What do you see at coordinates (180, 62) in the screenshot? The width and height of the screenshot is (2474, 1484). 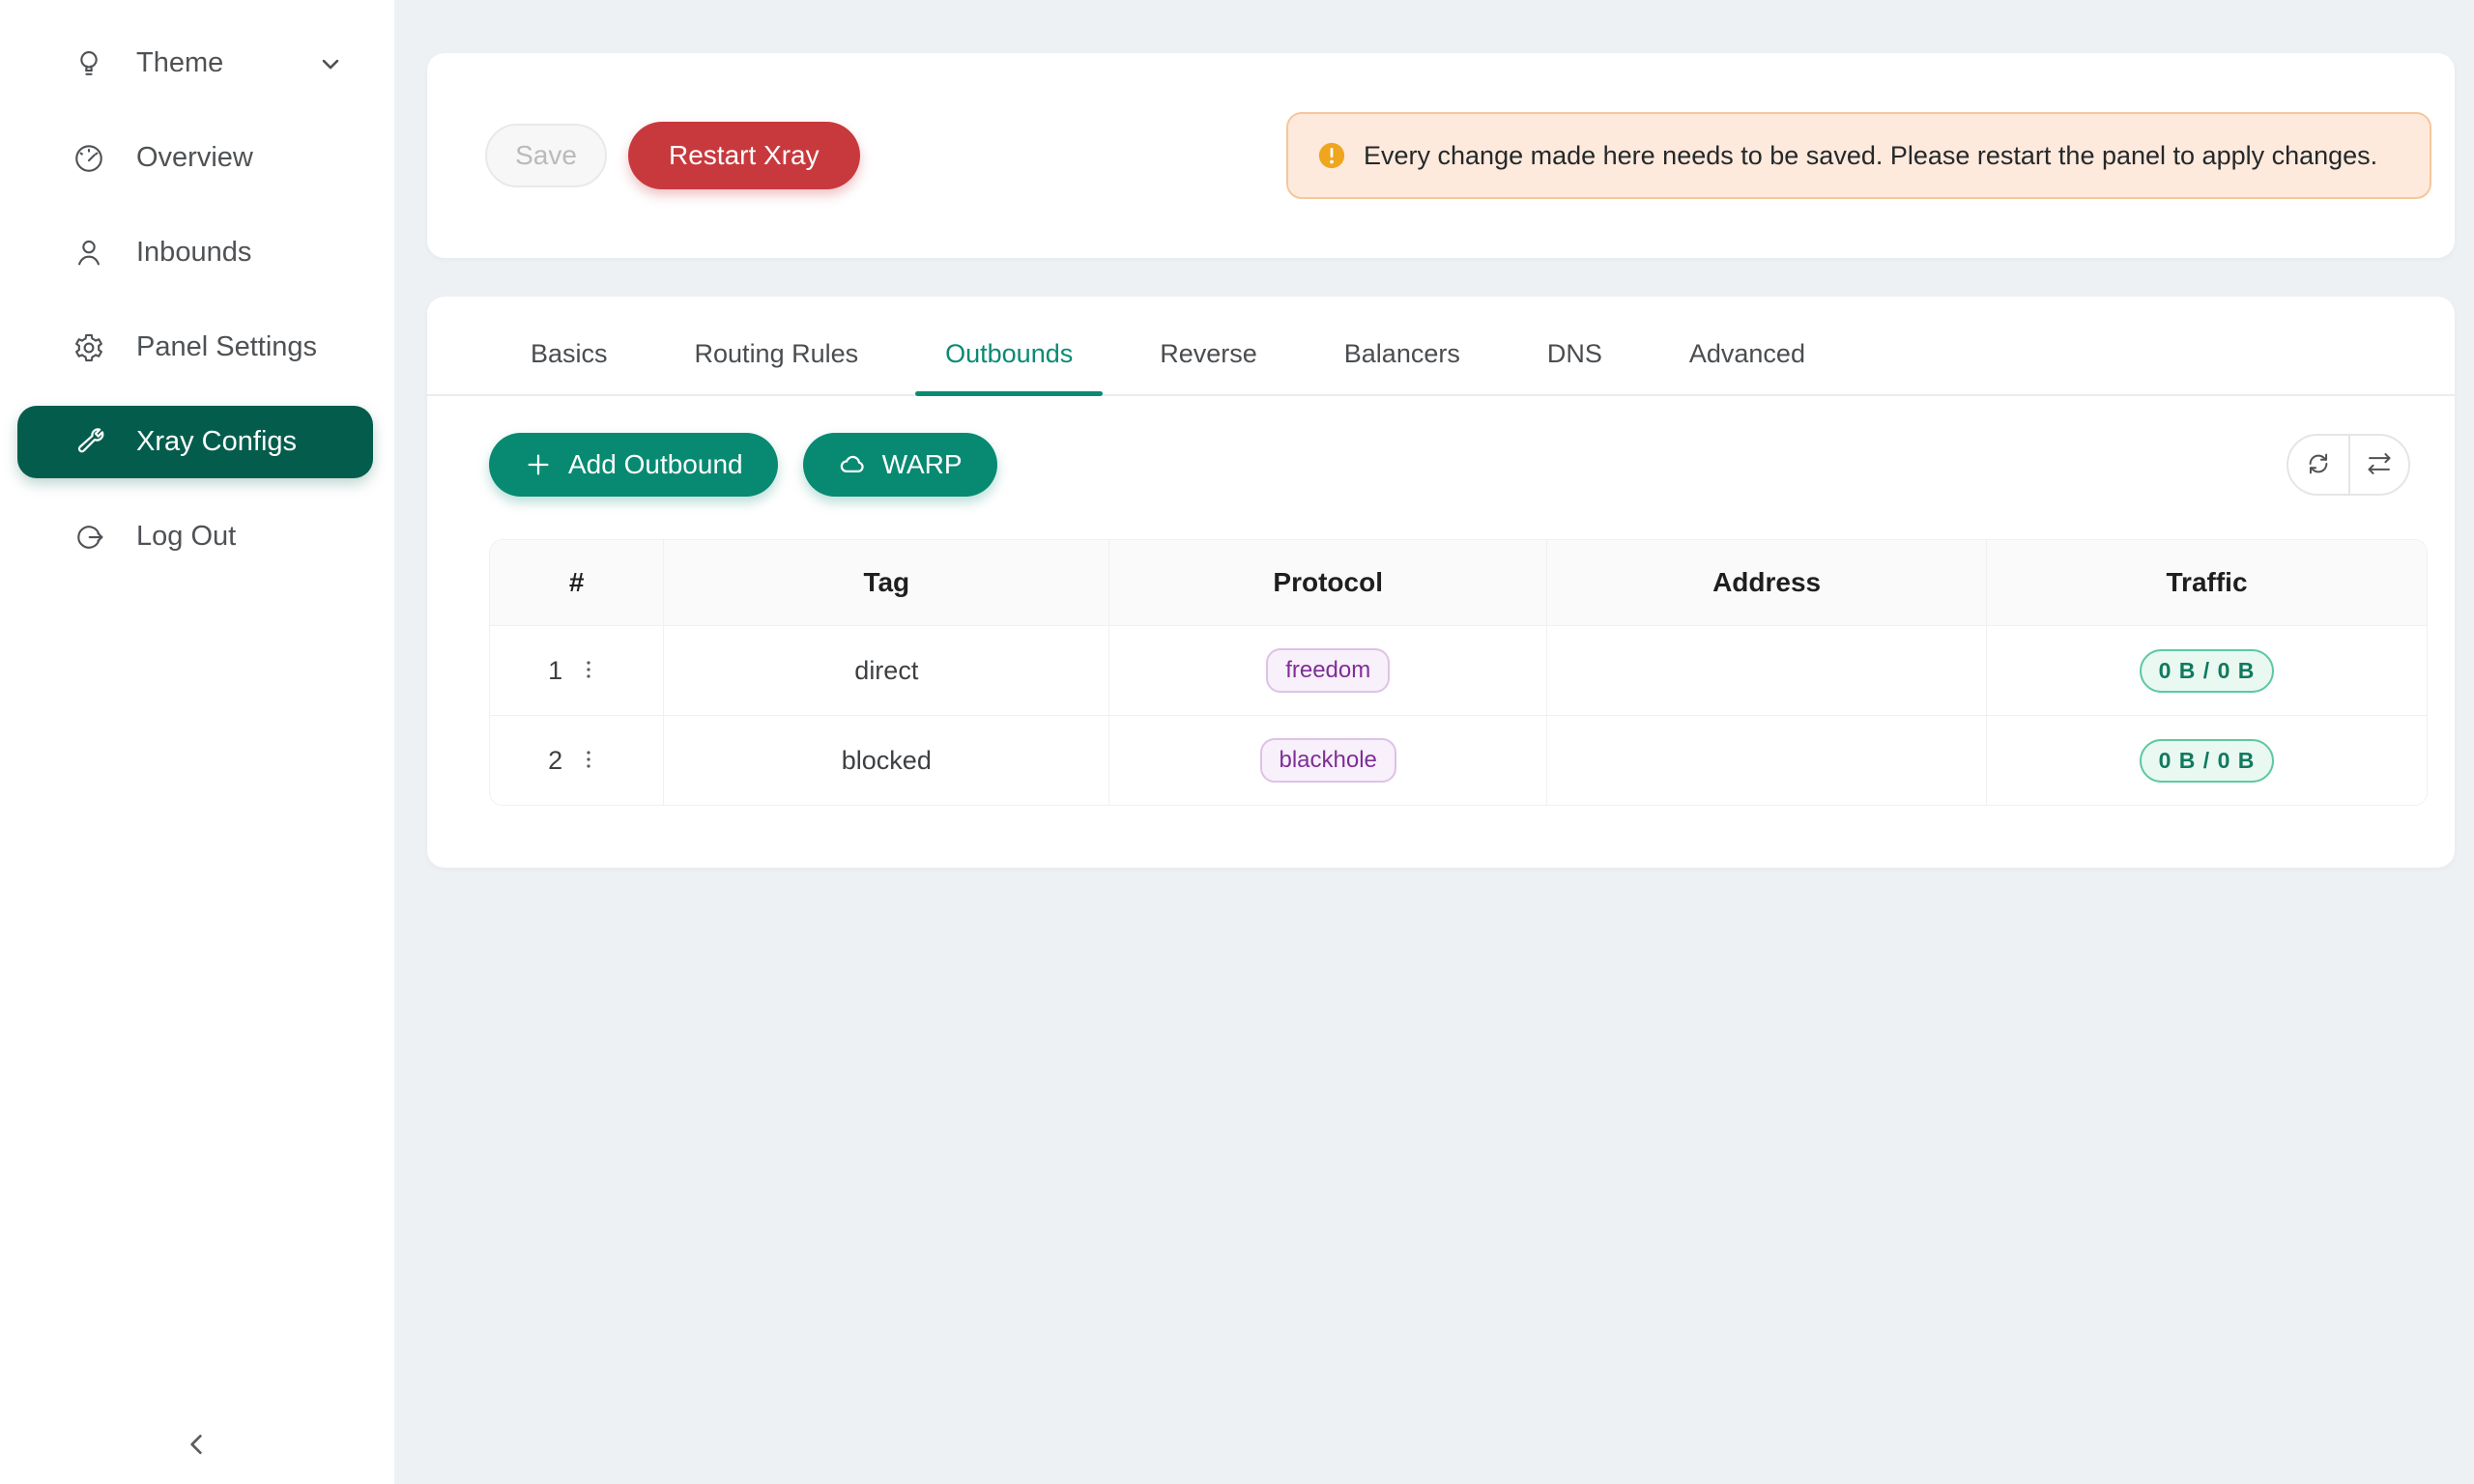 I see `sidebar-item-label: Theme` at bounding box center [180, 62].